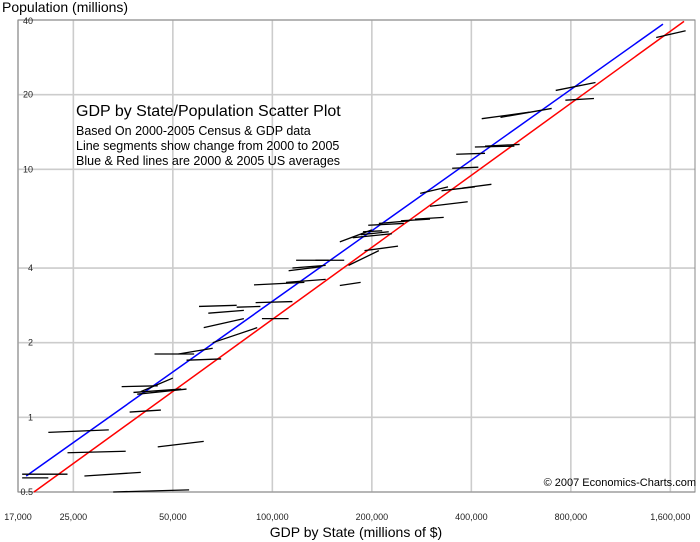 The height and width of the screenshot is (542, 700). I want to click on x-tick-label: 100,000, so click(272, 517).